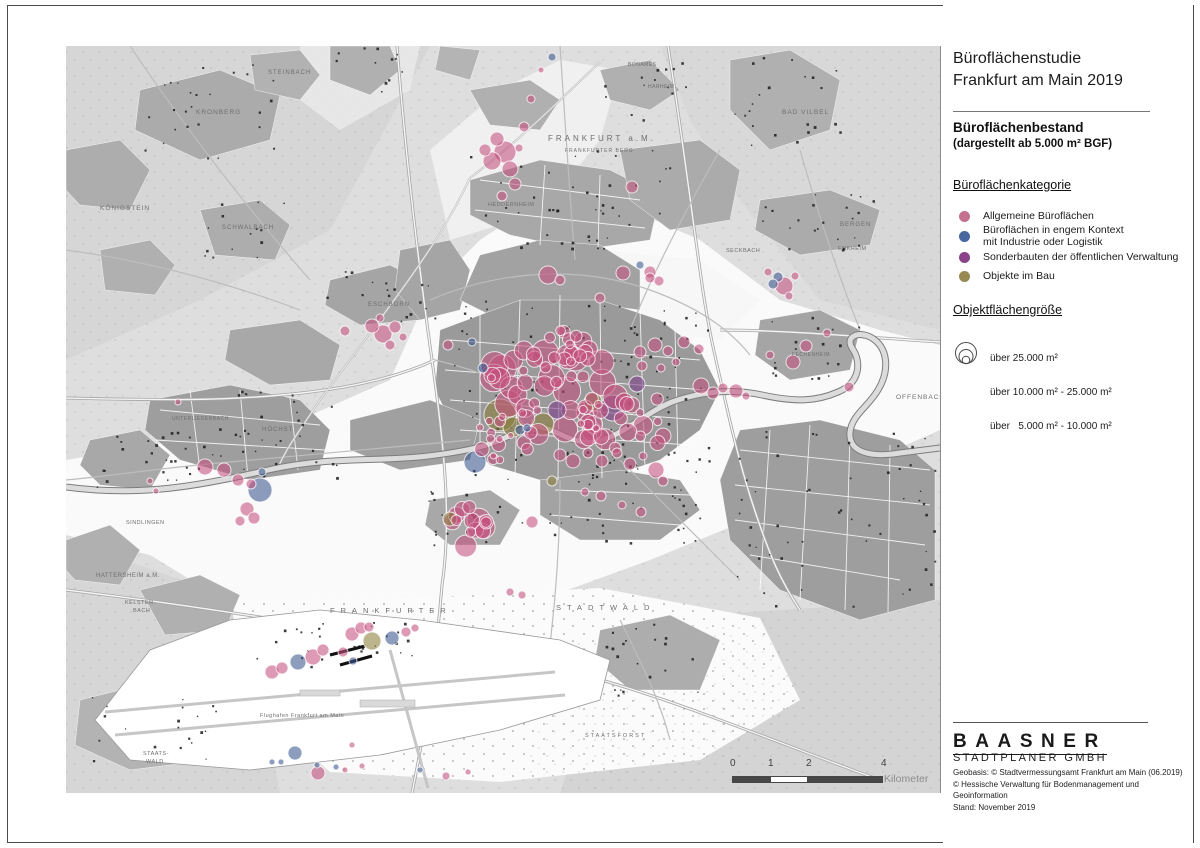 The height and width of the screenshot is (848, 1200). What do you see at coordinates (1019, 276) in the screenshot?
I see `legend-label: Objekte im Bau` at bounding box center [1019, 276].